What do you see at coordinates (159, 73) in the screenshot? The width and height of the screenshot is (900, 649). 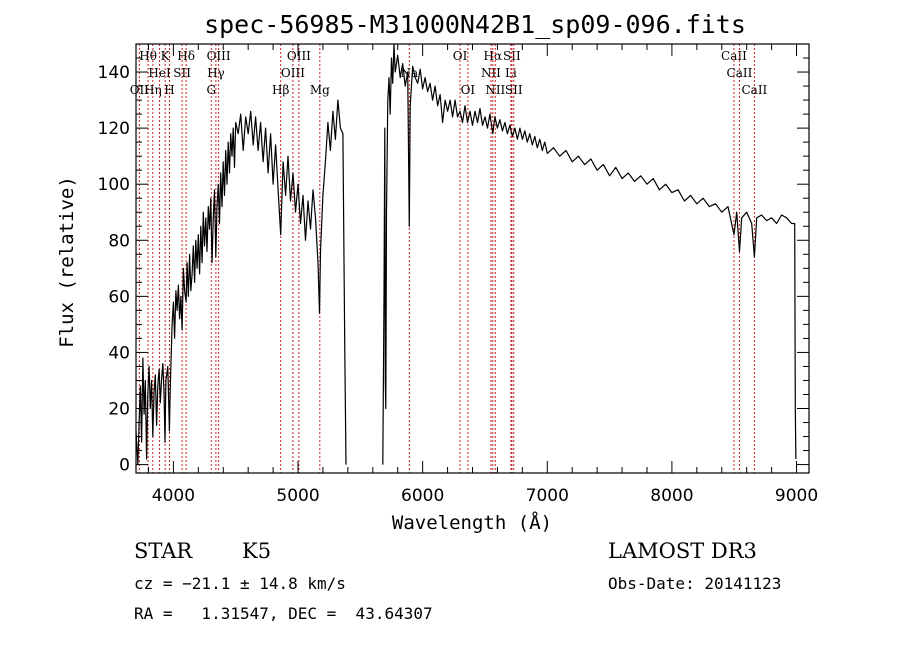 I see `line-label-3: HeI` at bounding box center [159, 73].